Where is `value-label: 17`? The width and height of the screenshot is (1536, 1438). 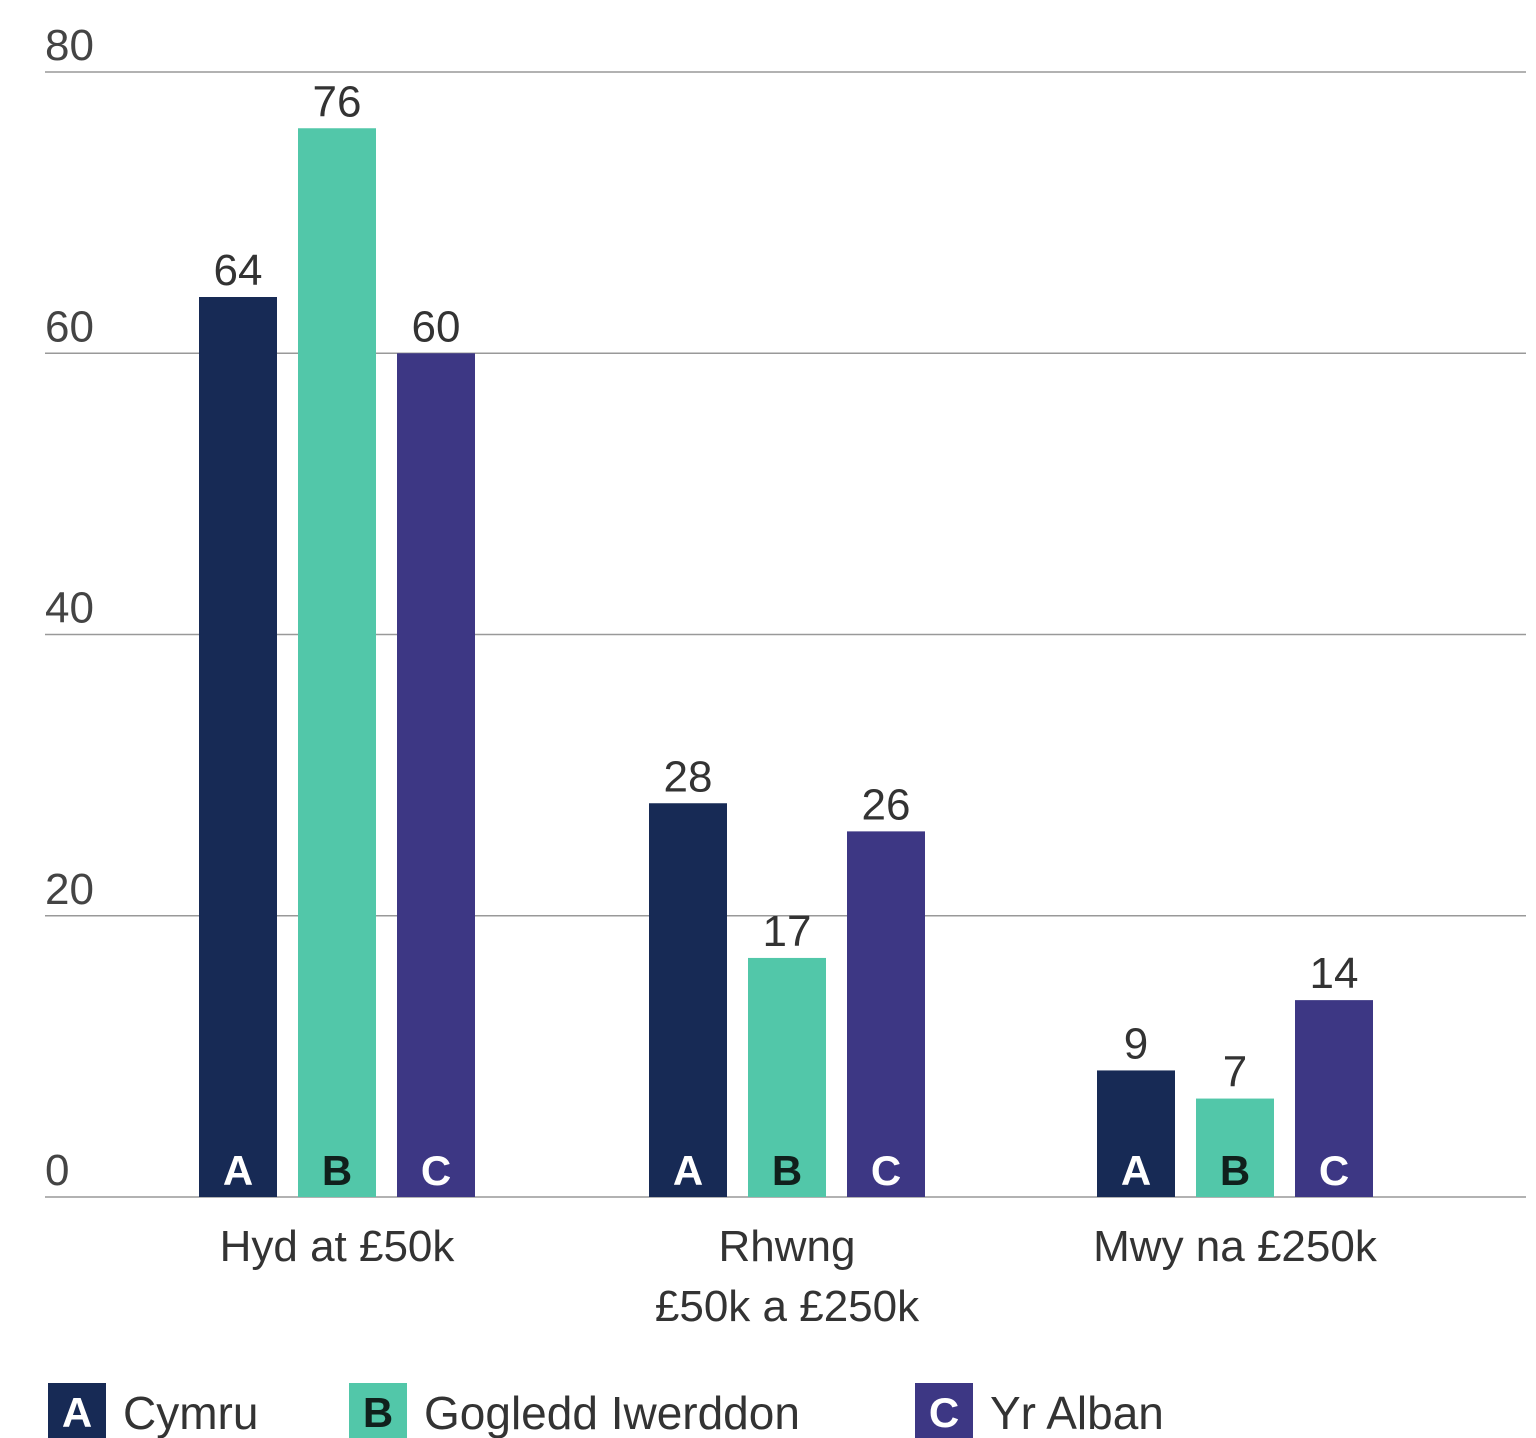
value-label: 17 is located at coordinates (787, 931).